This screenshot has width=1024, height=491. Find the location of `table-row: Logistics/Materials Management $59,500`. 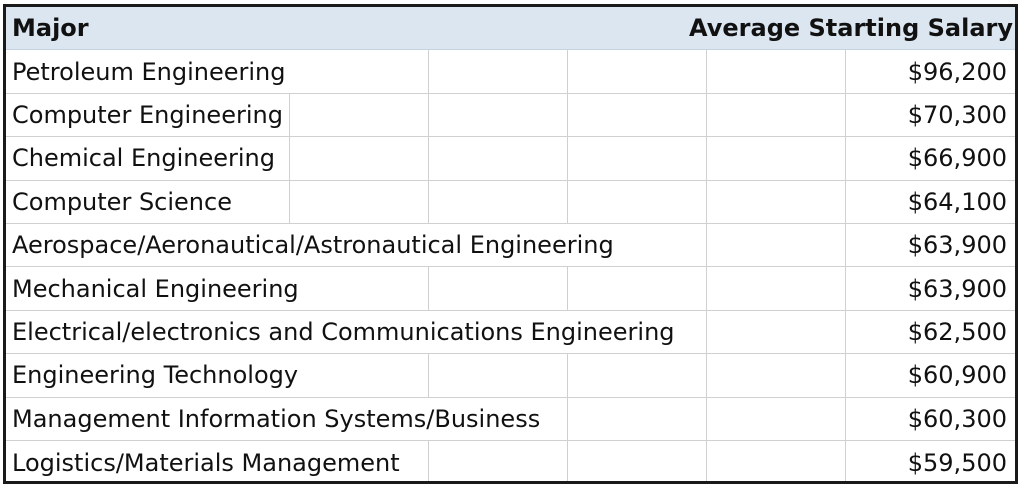

table-row: Logistics/Materials Management $59,500 is located at coordinates (510, 460).